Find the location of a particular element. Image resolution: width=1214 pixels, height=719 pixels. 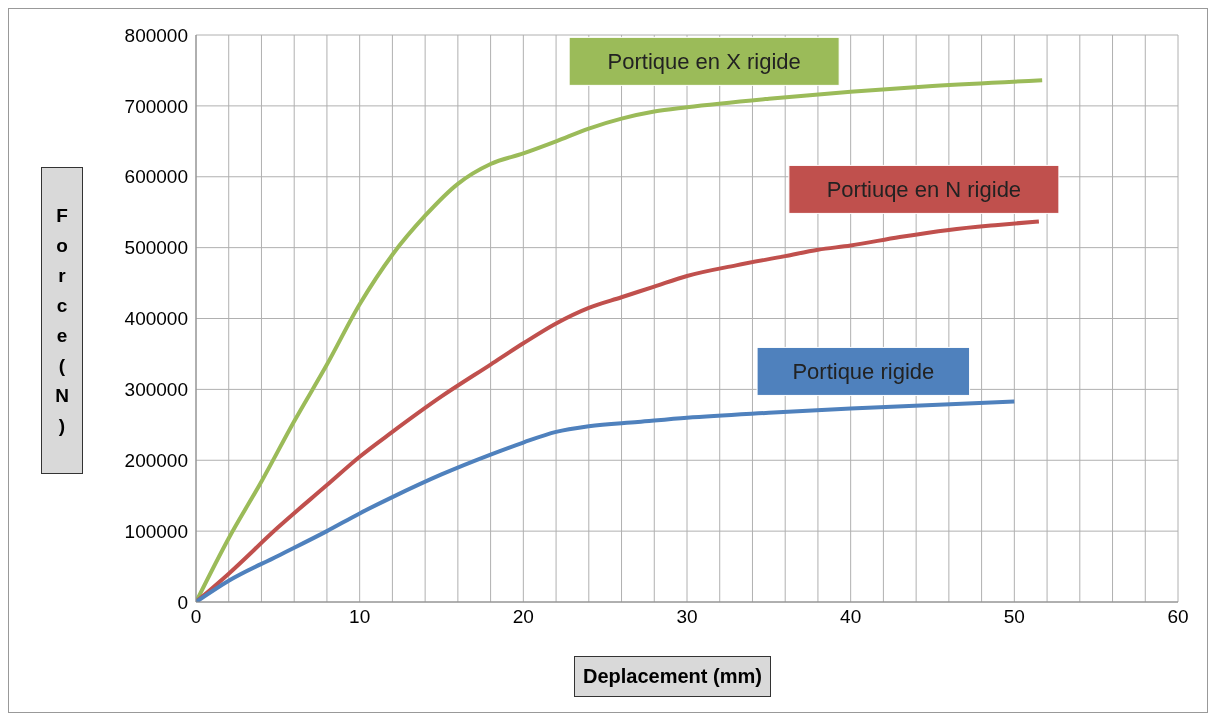

y-axis-title: Force (N) is located at coordinates (62, 320).